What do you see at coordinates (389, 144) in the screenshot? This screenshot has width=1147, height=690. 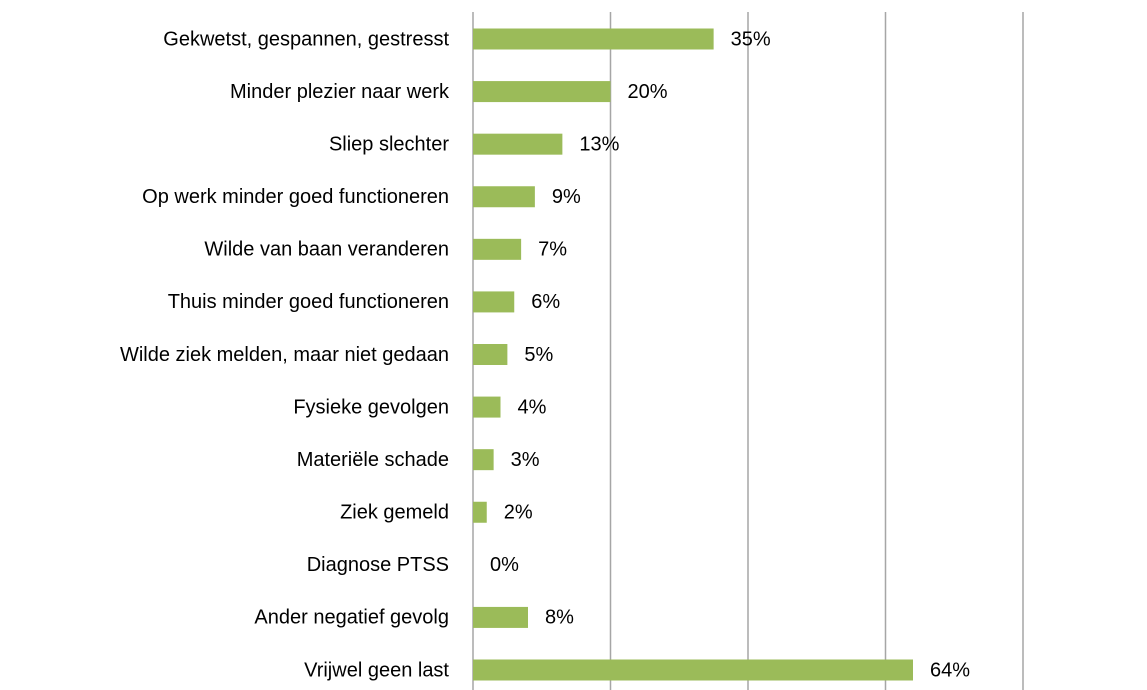 I see `category-label: Sliep slechter` at bounding box center [389, 144].